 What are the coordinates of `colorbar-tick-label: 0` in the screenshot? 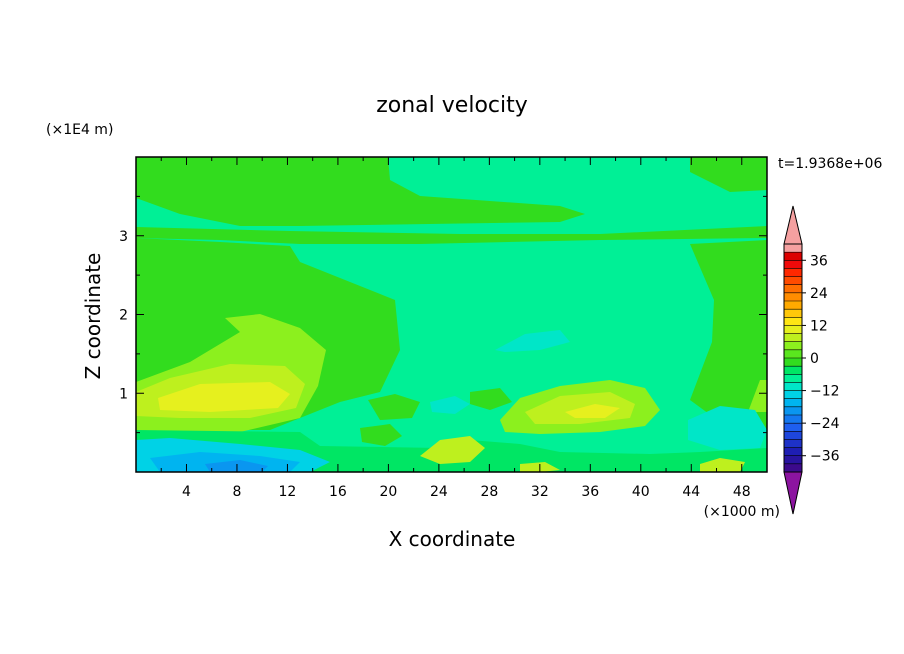 It's located at (814, 359).